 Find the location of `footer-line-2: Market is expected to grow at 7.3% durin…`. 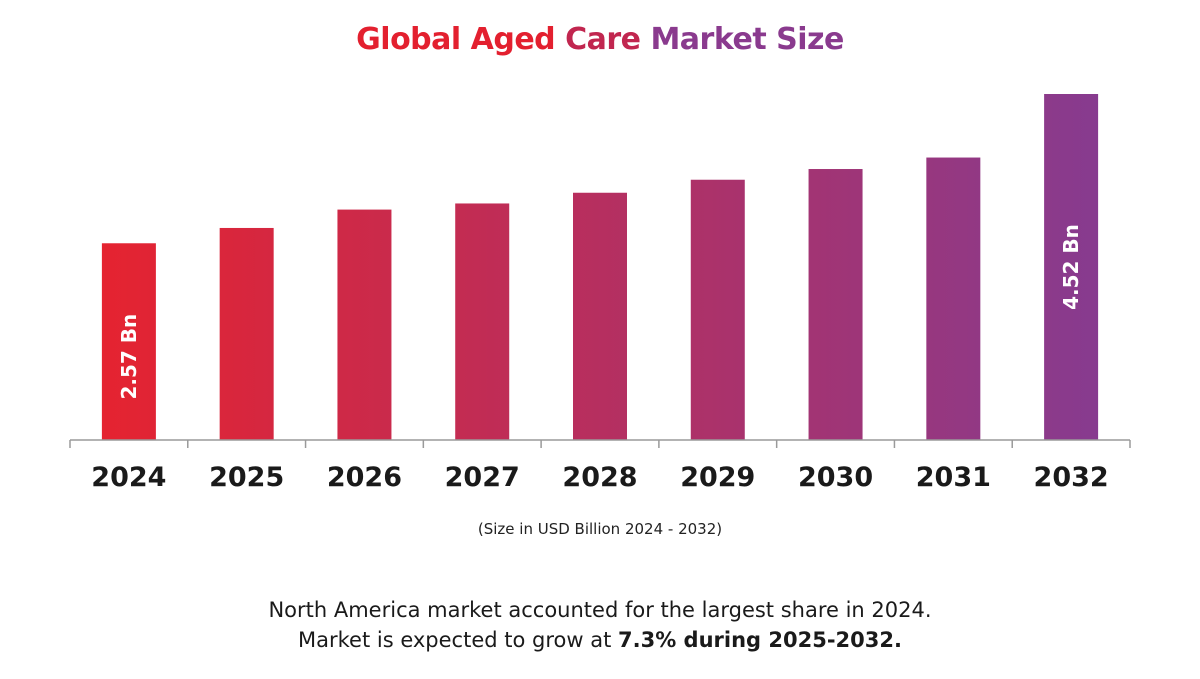

footer-line-2: Market is expected to grow at 7.3% durin… is located at coordinates (600, 640).